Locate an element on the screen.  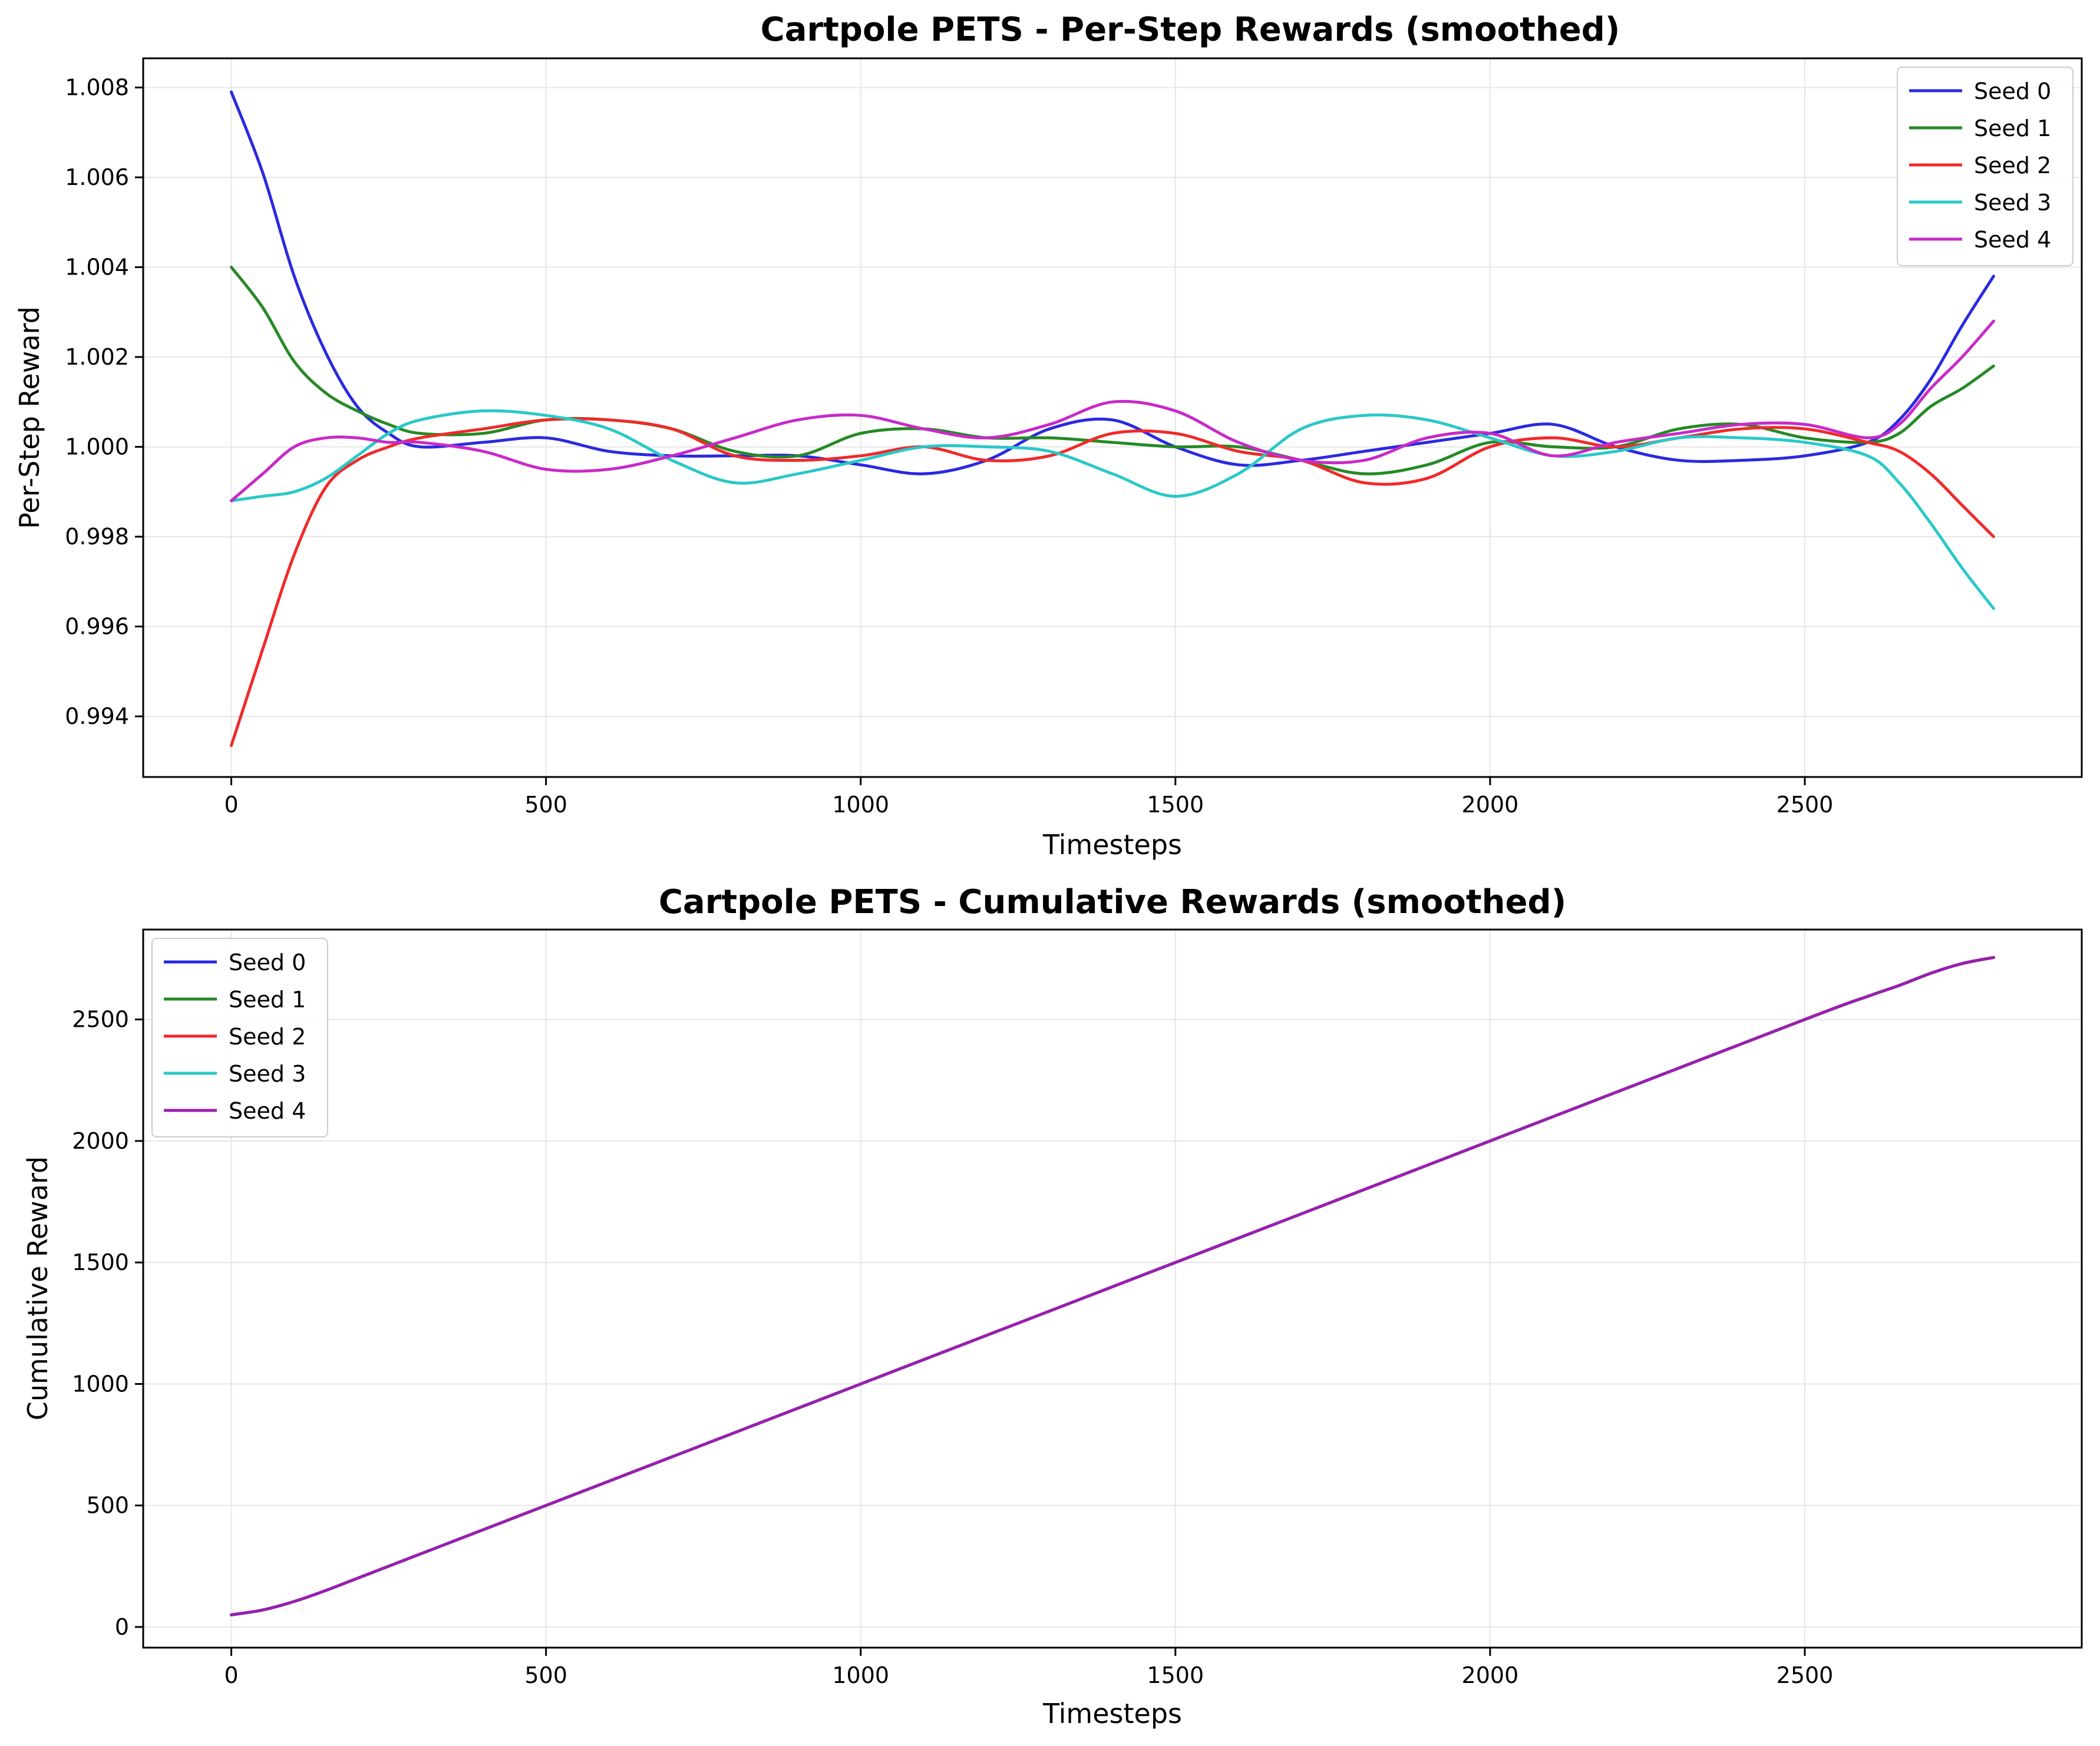
y-tick-label: 1.006 is located at coordinates (97, 177).